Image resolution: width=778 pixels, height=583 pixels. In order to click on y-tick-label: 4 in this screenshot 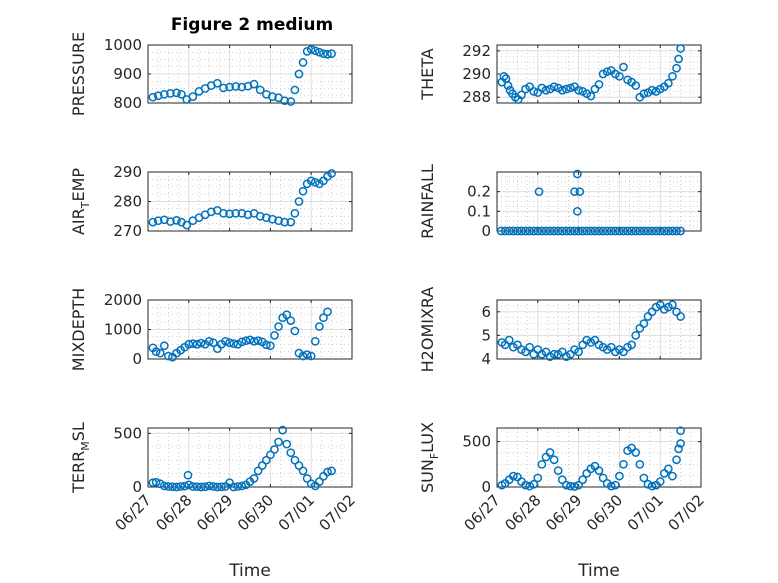, I will do `click(486, 359)`.